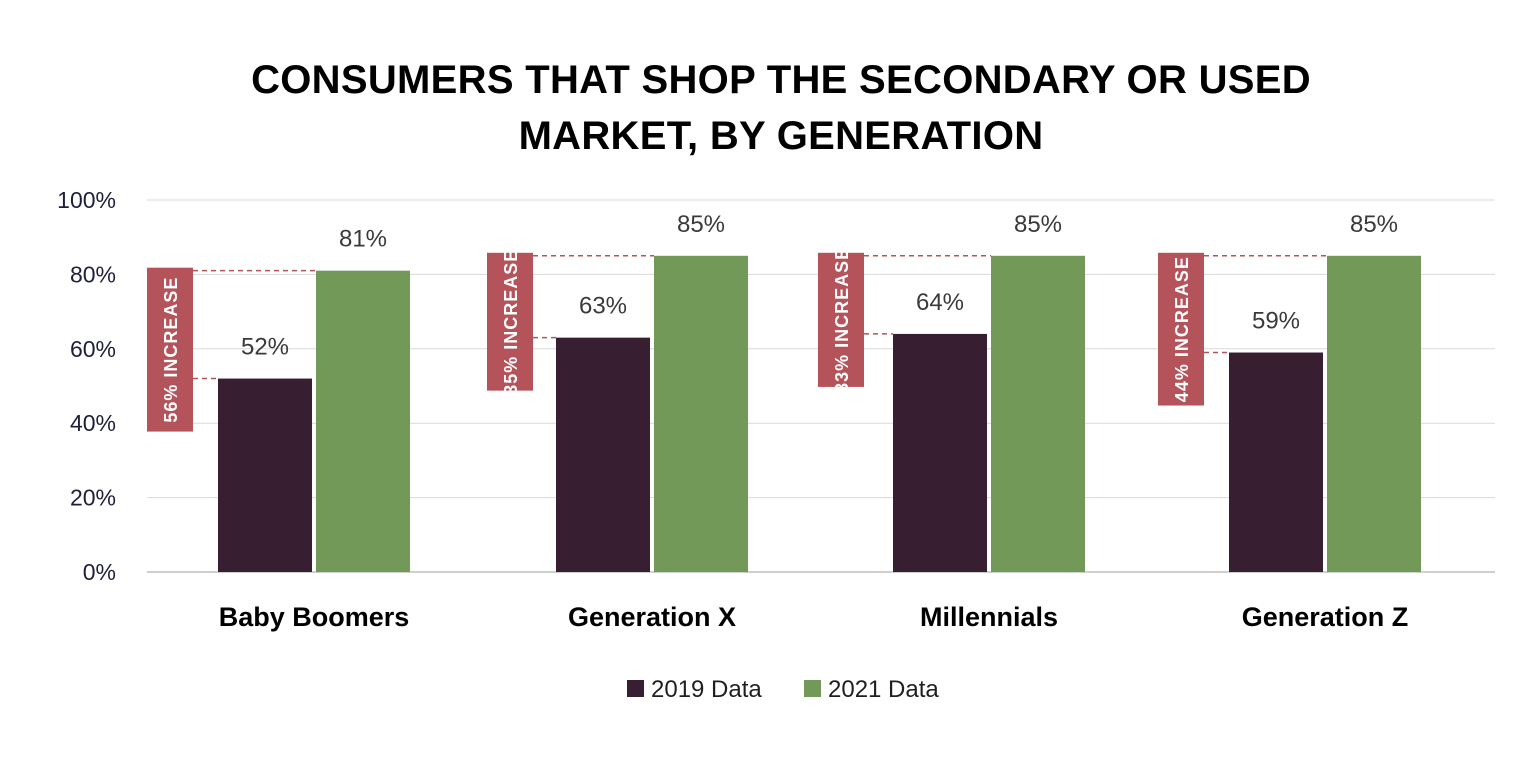 Image resolution: width=1522 pixels, height=768 pixels. I want to click on data-label-2019: 59%, so click(1276, 321).